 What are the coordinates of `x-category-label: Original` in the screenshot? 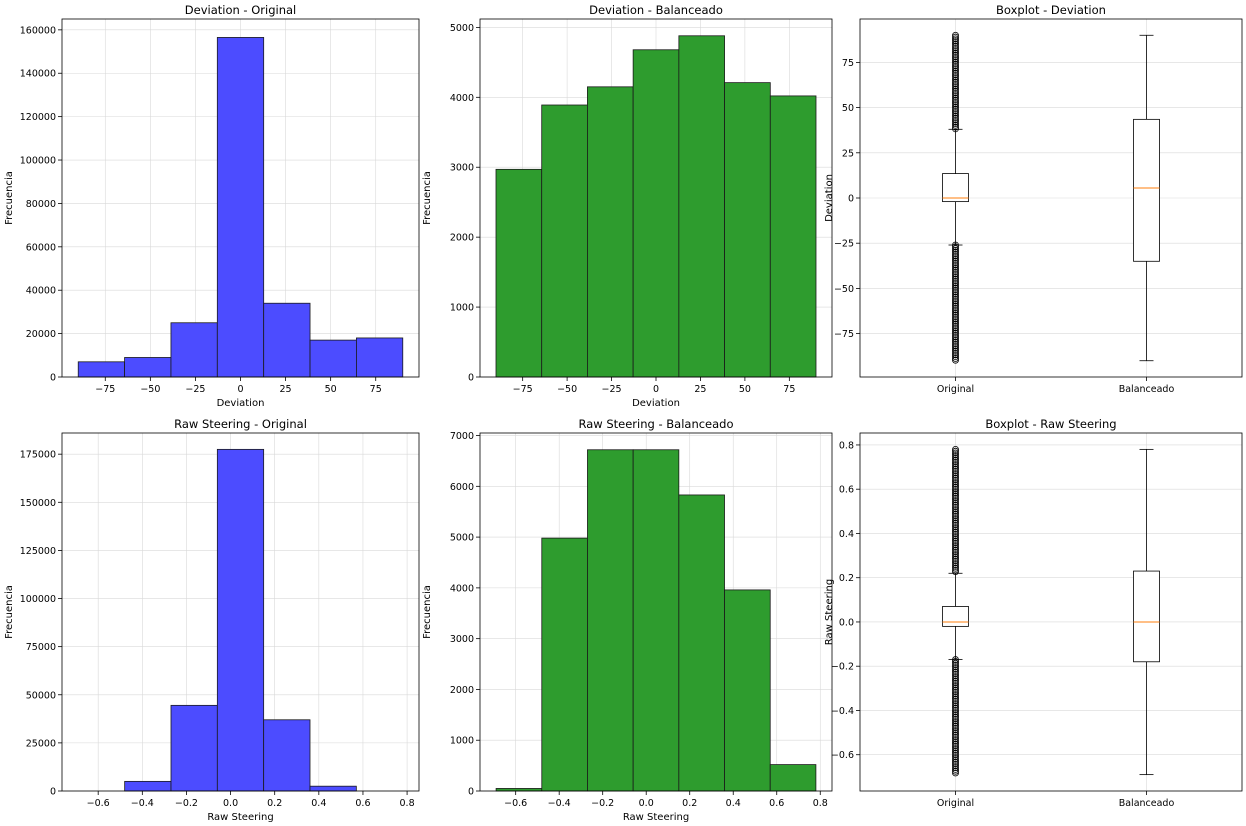 It's located at (955, 803).